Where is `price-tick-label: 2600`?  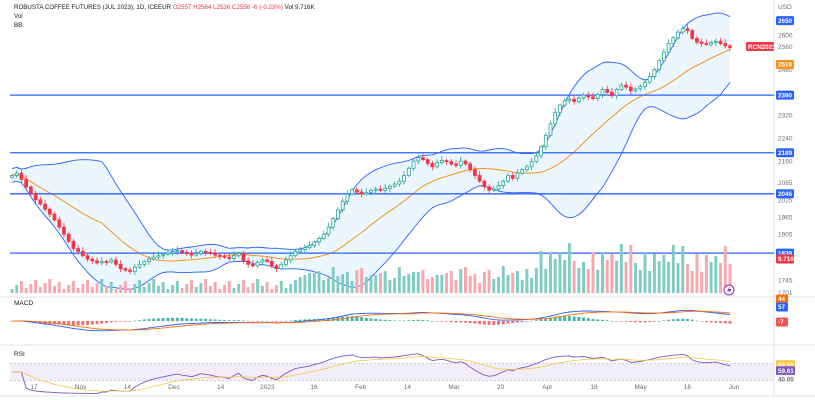 price-tick-label: 2600 is located at coordinates (785, 35).